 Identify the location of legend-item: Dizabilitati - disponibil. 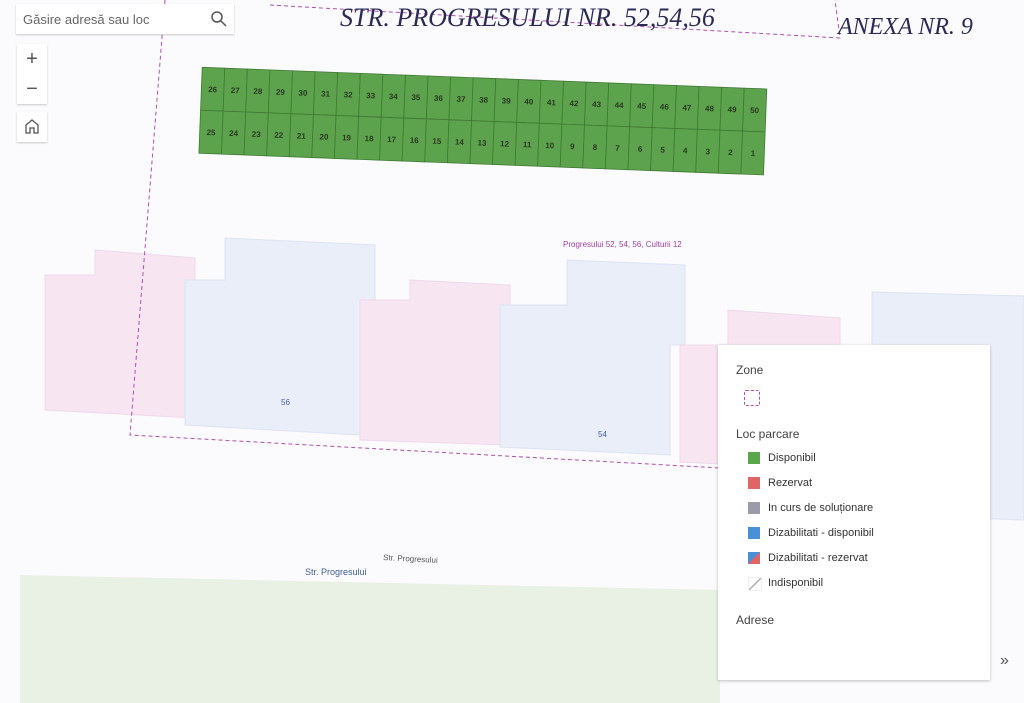
(821, 533).